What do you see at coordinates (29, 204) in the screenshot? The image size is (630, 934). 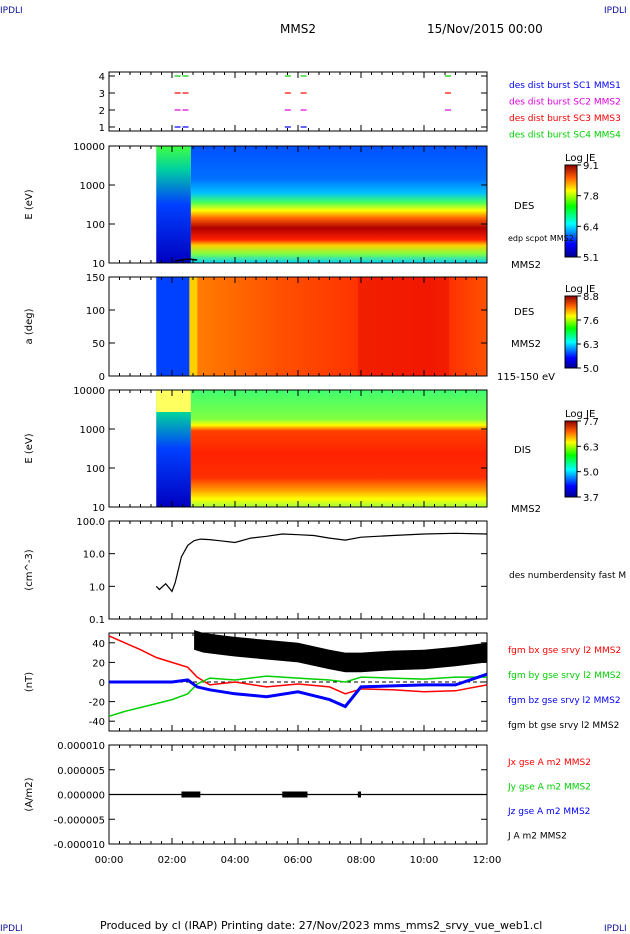 I see `des-energy-ylabel: E (eV)` at bounding box center [29, 204].